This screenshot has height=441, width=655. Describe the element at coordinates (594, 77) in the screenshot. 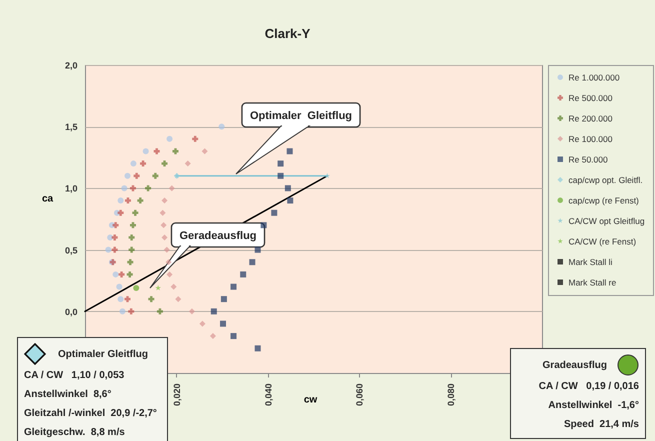

I see `legend-label: Re 1.000.000` at that location.